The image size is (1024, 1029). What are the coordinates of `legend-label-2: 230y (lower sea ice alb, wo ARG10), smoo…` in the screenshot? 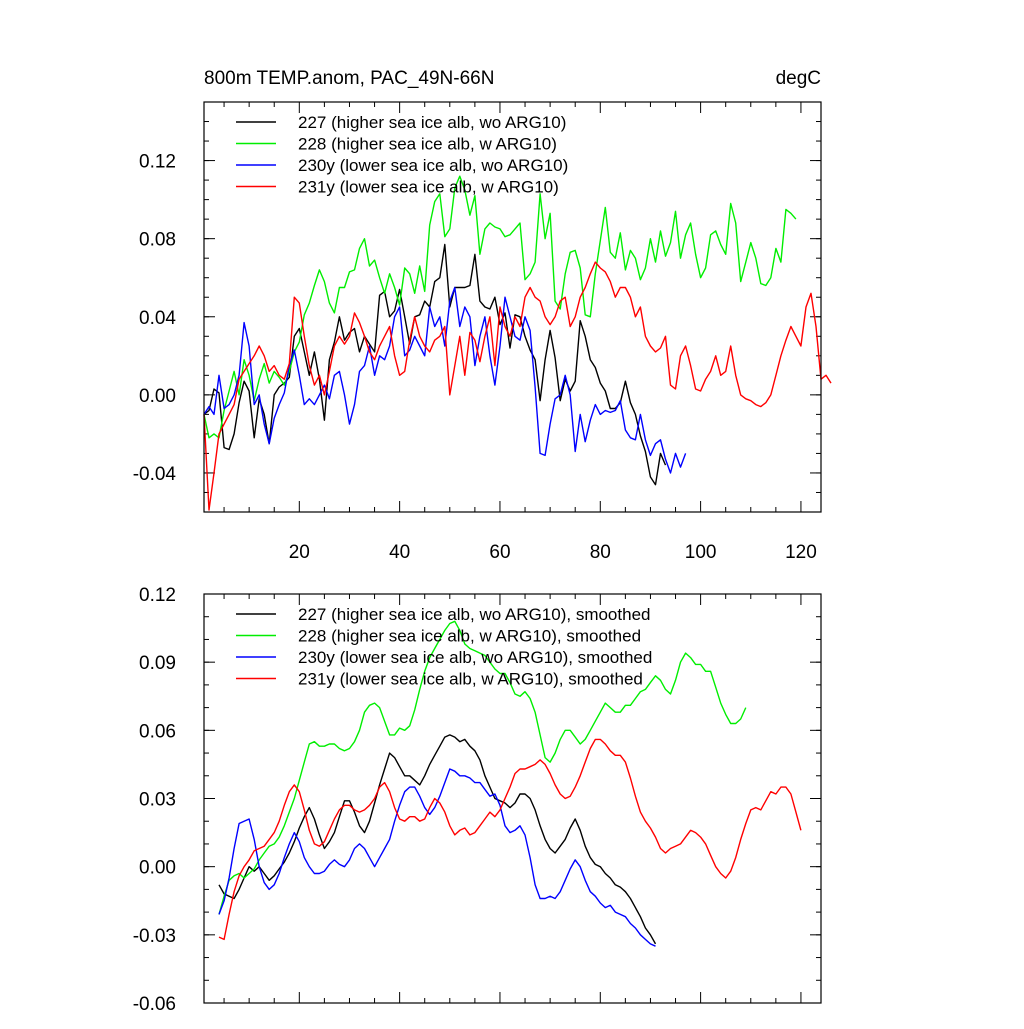 It's located at (475, 657).